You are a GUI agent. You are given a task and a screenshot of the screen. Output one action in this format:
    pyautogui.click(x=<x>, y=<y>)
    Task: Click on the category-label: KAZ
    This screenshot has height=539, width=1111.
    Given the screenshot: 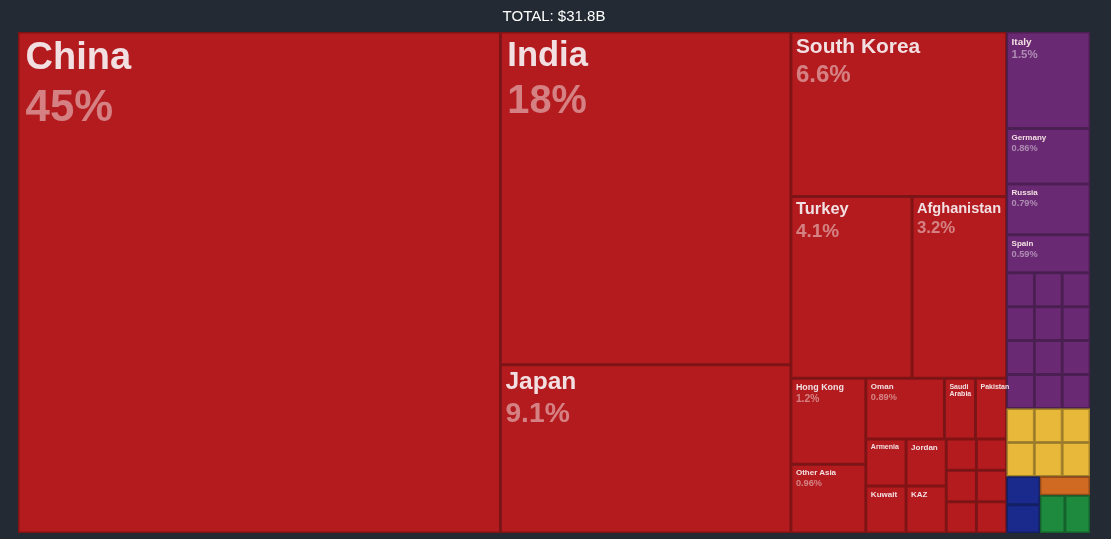 What is the action you would take?
    pyautogui.click(x=919, y=495)
    